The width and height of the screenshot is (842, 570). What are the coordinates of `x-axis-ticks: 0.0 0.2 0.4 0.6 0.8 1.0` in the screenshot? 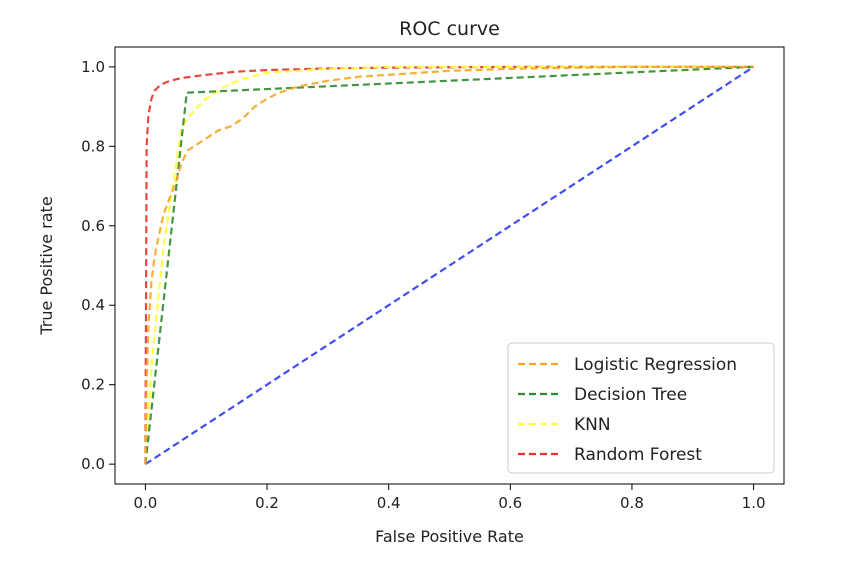 It's located at (449, 498).